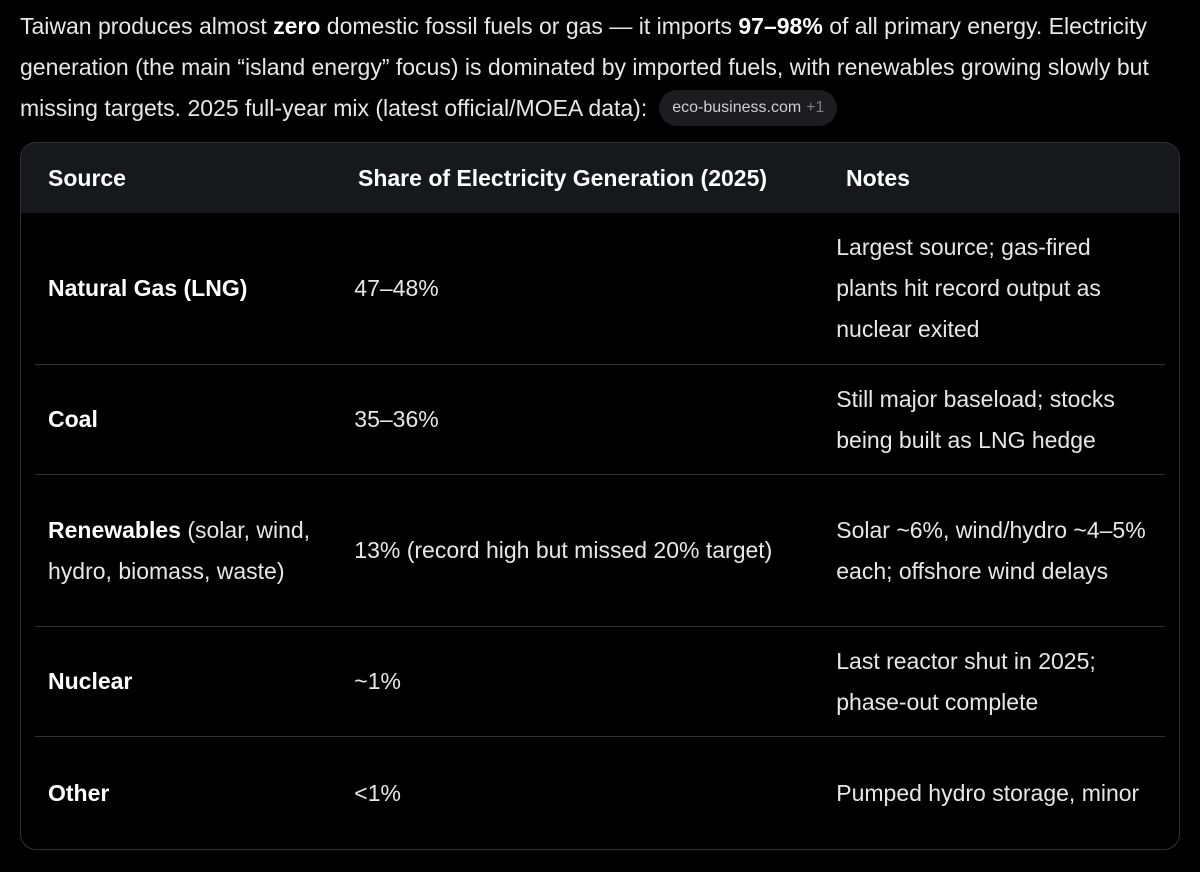 The image size is (1200, 872). I want to click on source-name: Natural Gas (LNG), so click(148, 288).